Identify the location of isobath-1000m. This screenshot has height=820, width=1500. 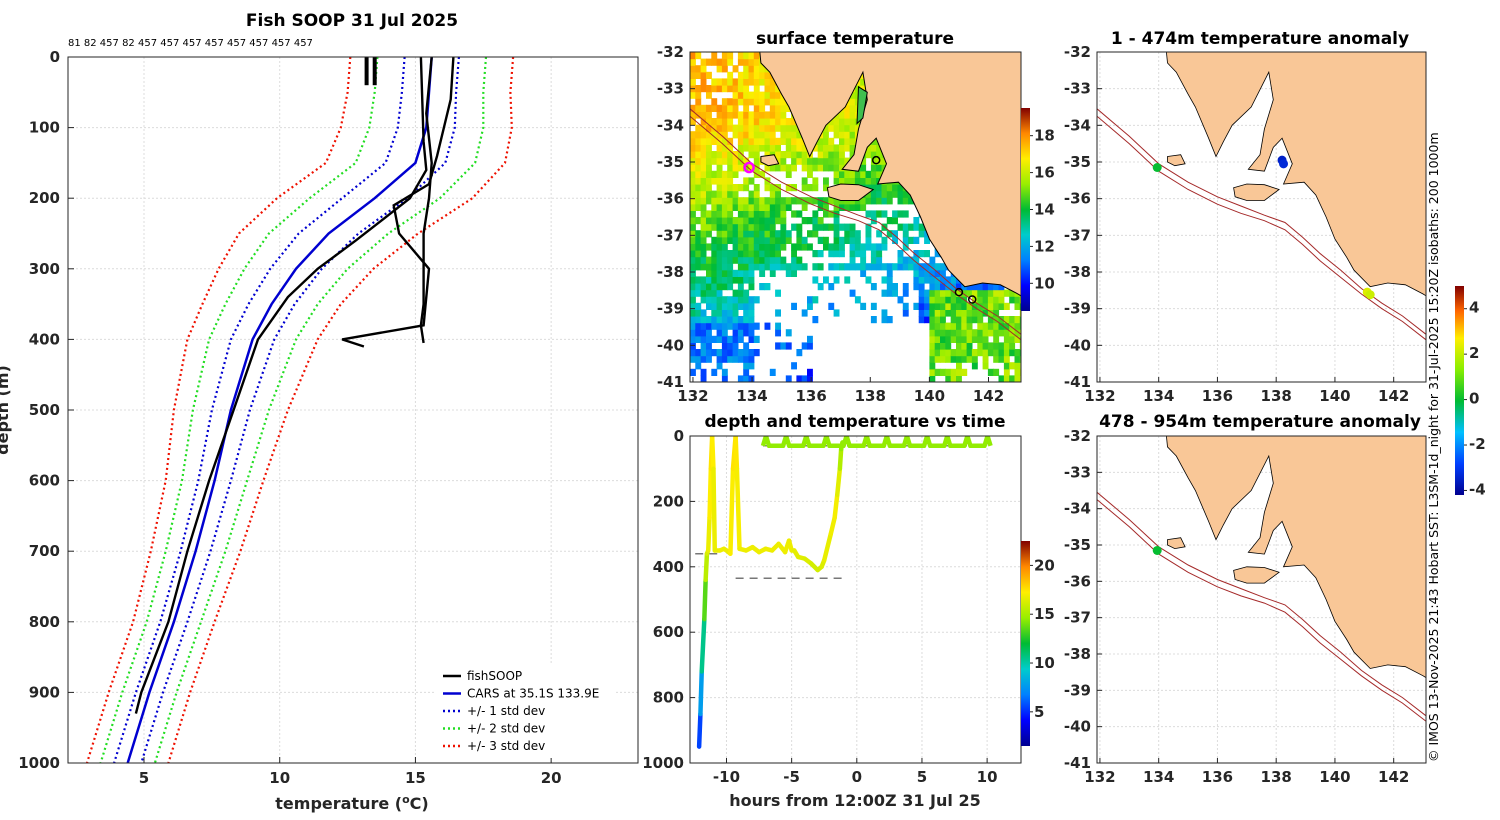
(1261, 610).